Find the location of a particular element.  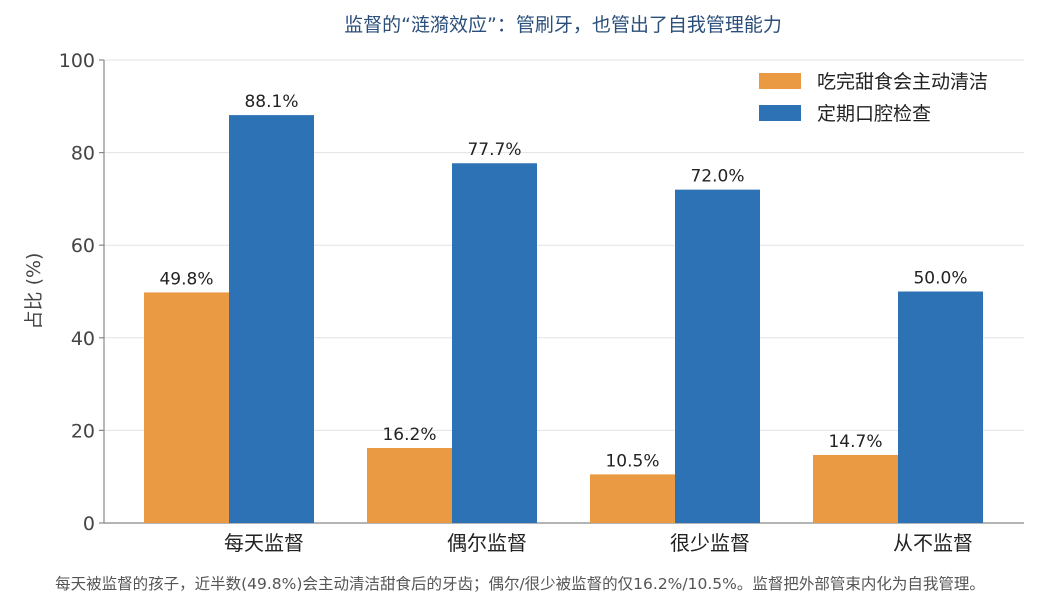

bar-value-label: 77.7% is located at coordinates (494, 150).